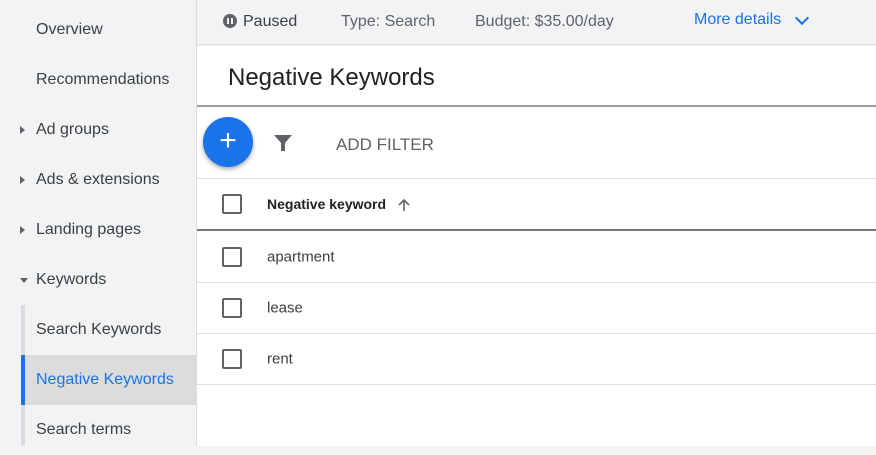 Image resolution: width=876 pixels, height=455 pixels. What do you see at coordinates (270, 21) in the screenshot?
I see `status-text: Paused` at bounding box center [270, 21].